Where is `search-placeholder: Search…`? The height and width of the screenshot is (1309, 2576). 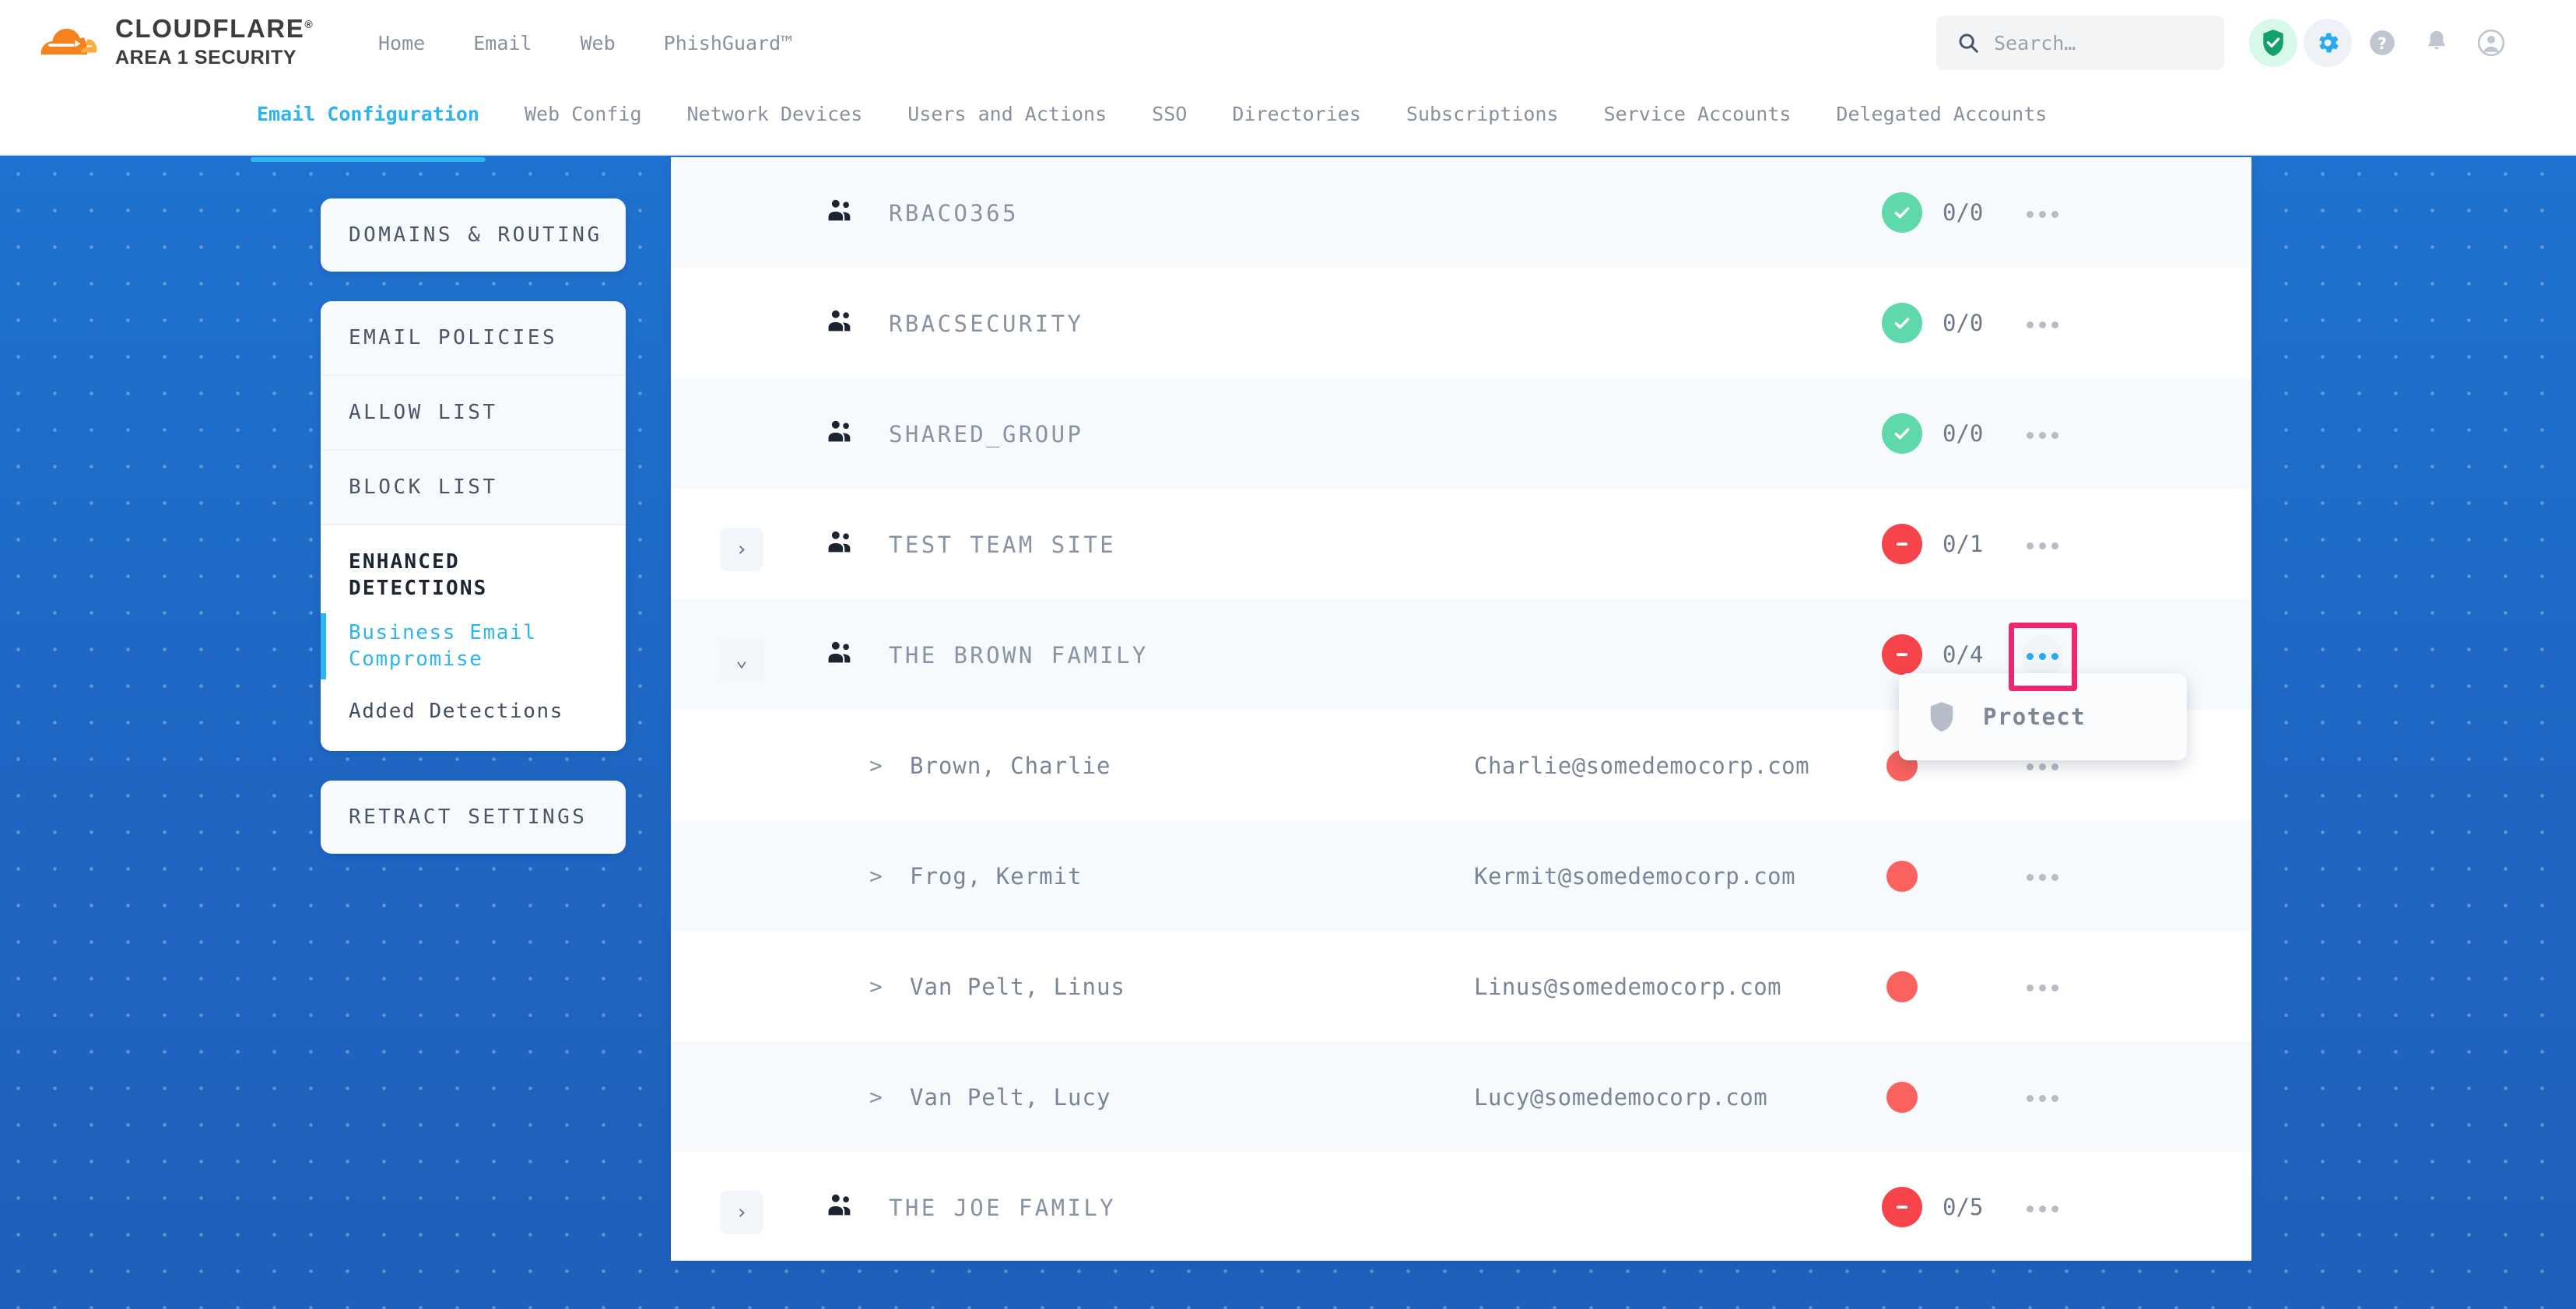
search-placeholder: Search… is located at coordinates (2035, 42).